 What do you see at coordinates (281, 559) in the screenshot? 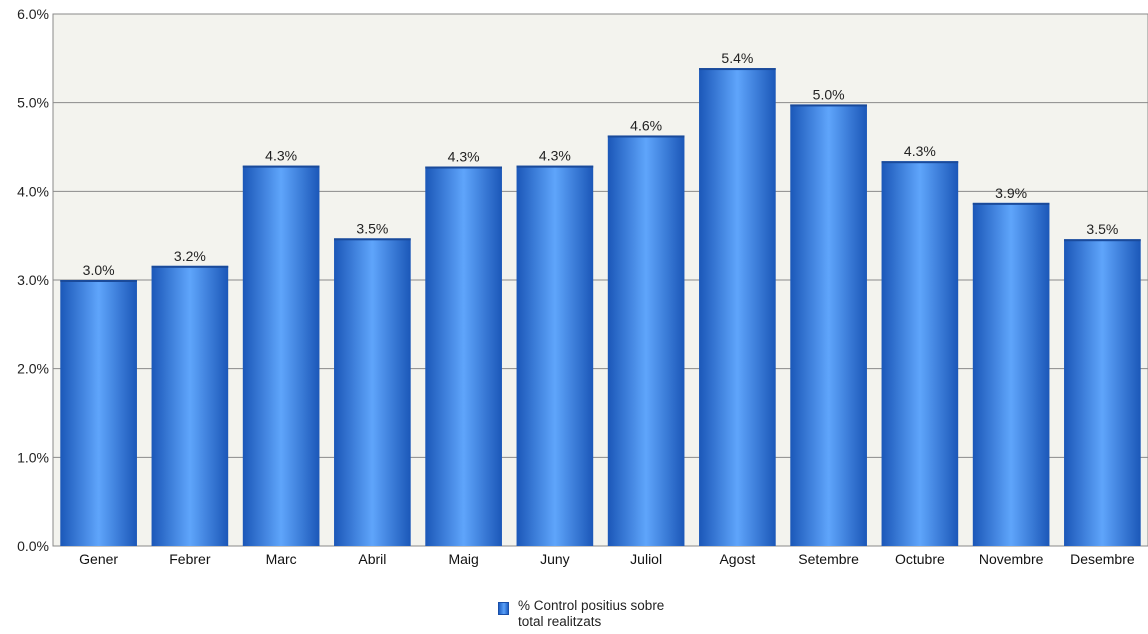
I see `x-tick-label: Marc` at bounding box center [281, 559].